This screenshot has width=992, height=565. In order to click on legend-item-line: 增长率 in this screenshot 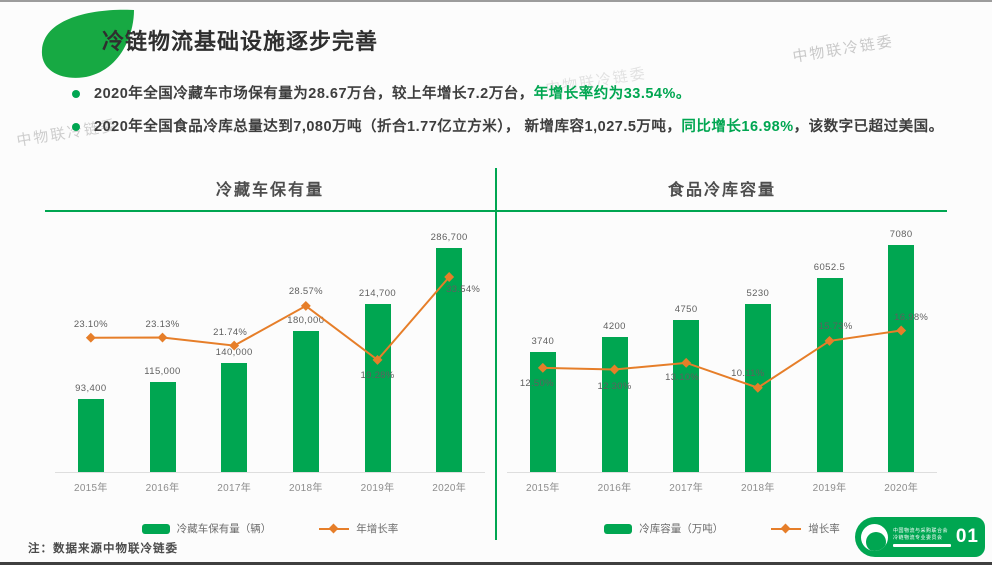, I will do `click(805, 528)`.